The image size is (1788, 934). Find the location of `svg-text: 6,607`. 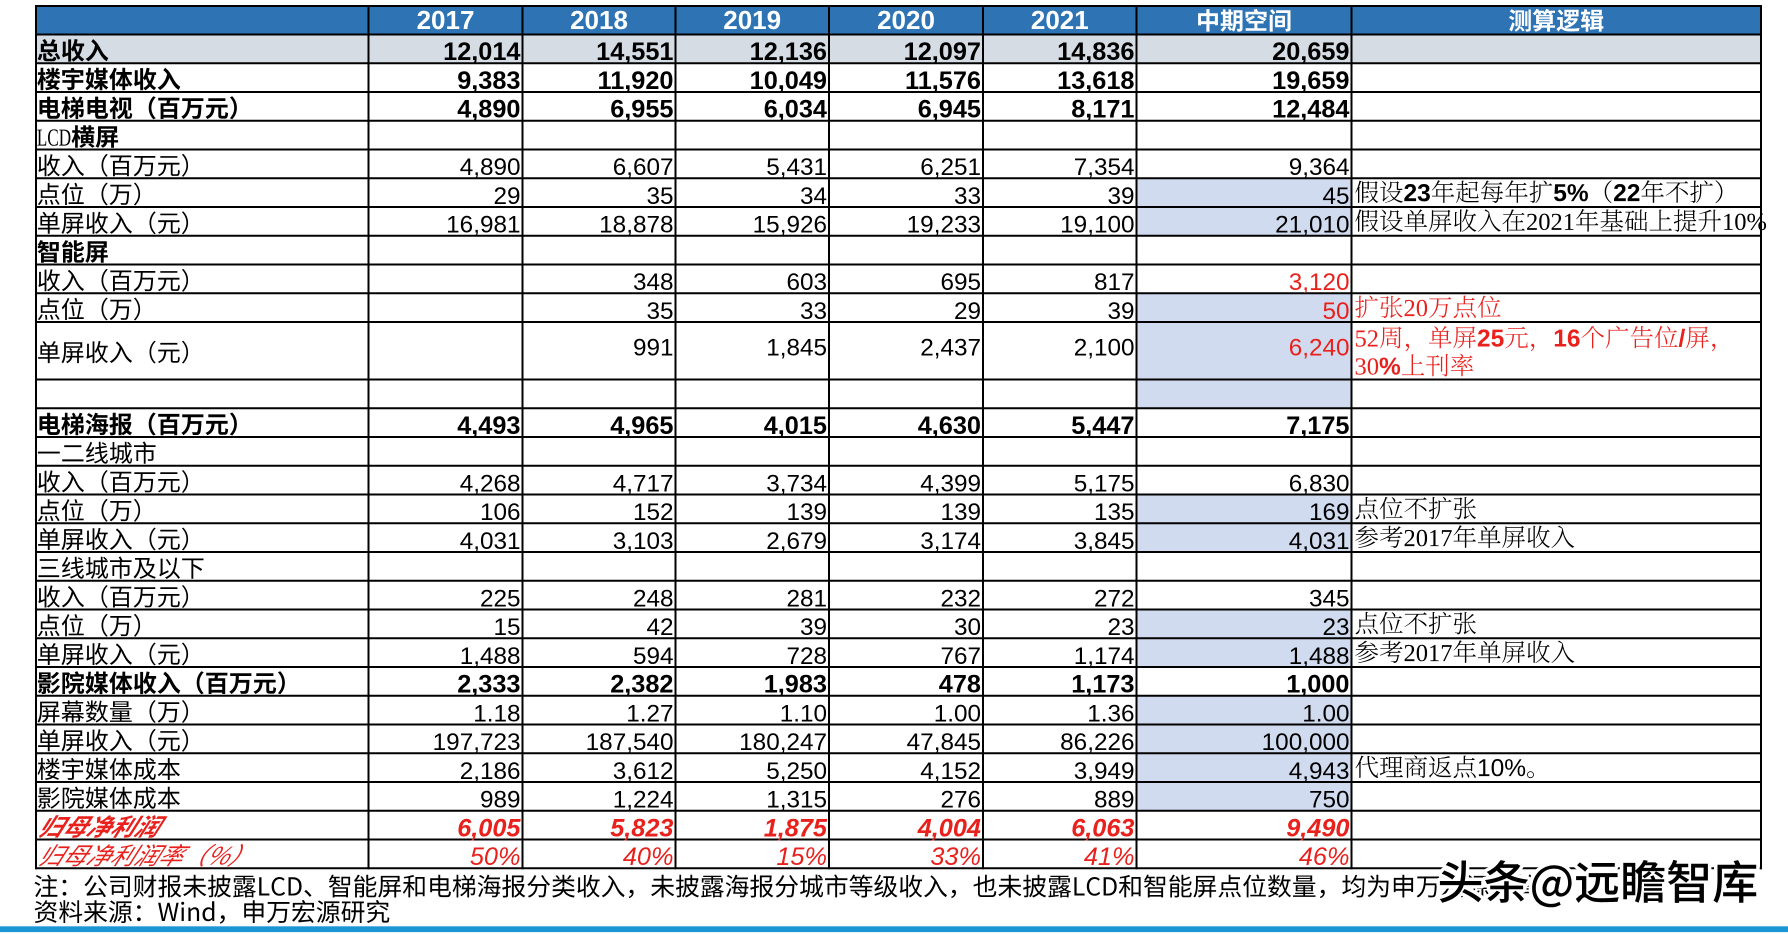

svg-text: 6,607 is located at coordinates (643, 167).